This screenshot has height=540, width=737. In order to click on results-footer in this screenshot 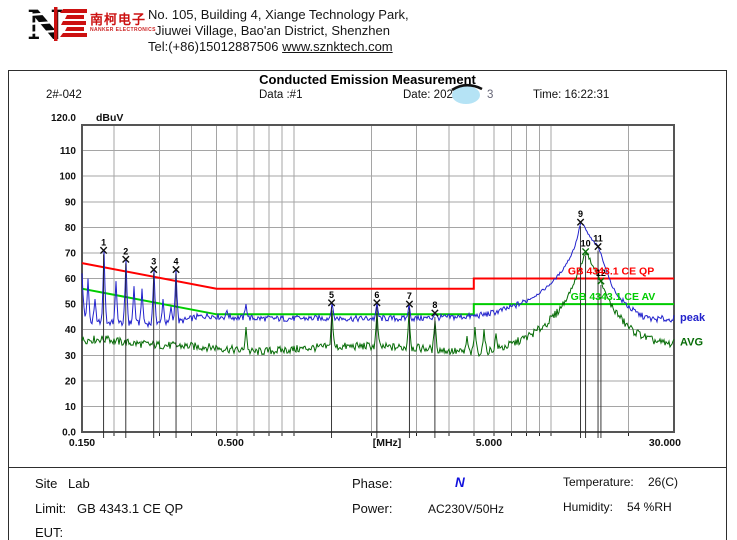, I will do `click(367, 503)`.